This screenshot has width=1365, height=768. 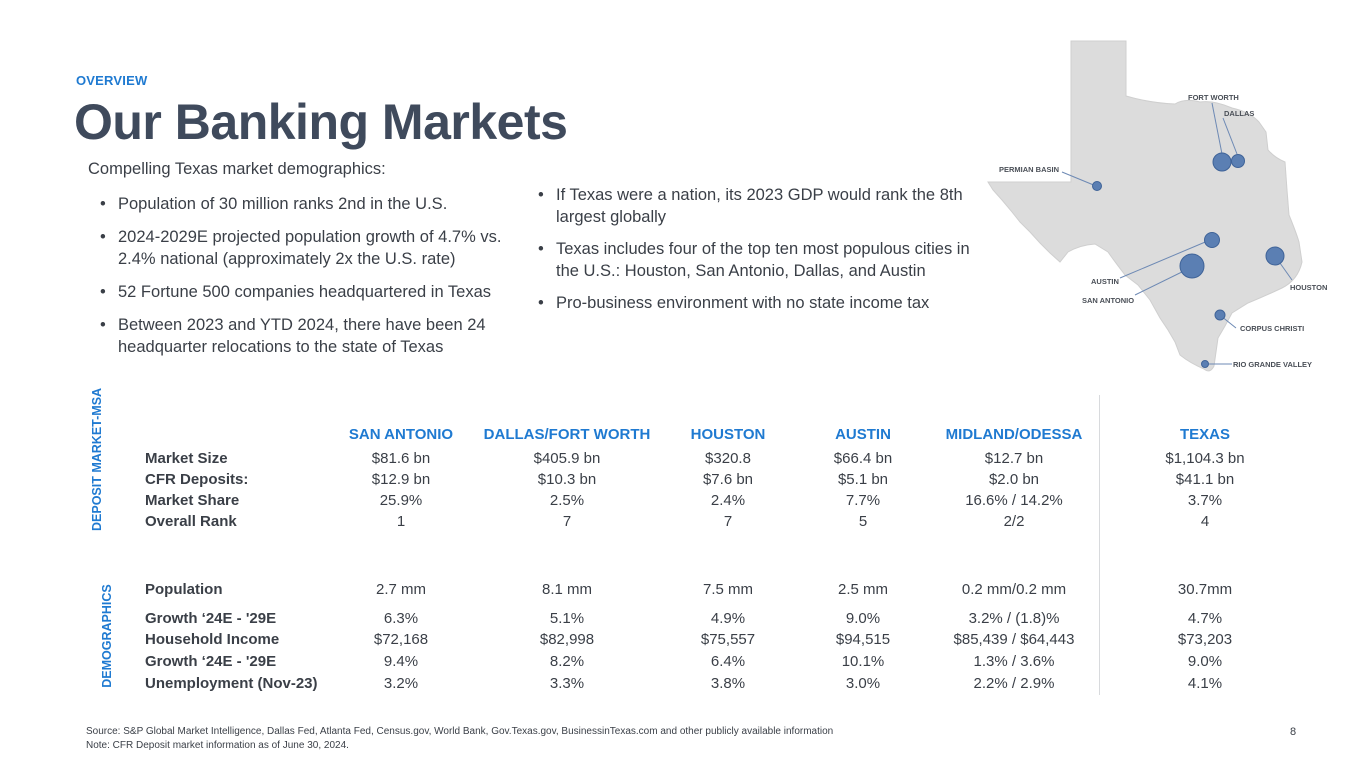 I want to click on corpus-christi-marker, so click(x=1220, y=315).